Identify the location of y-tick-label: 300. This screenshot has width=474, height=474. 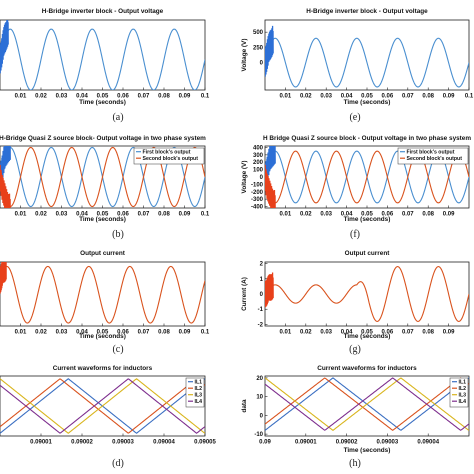
(258, 156).